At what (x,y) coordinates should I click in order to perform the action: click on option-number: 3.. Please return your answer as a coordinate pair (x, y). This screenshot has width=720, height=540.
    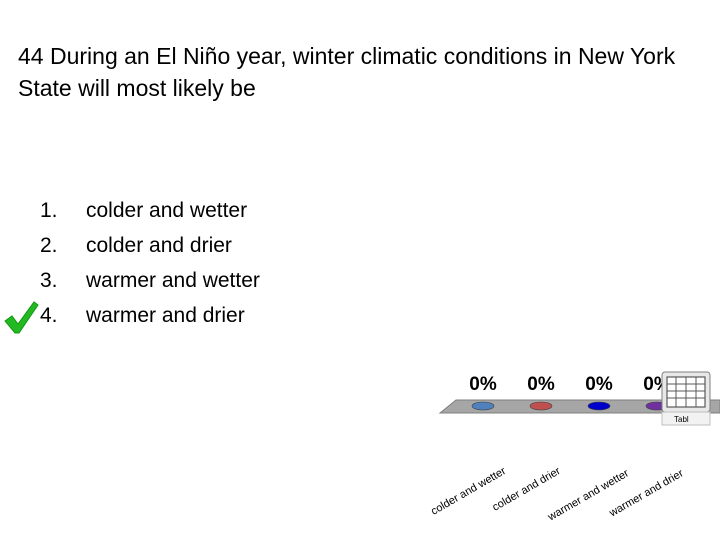
    Looking at the image, I should click on (49, 280).